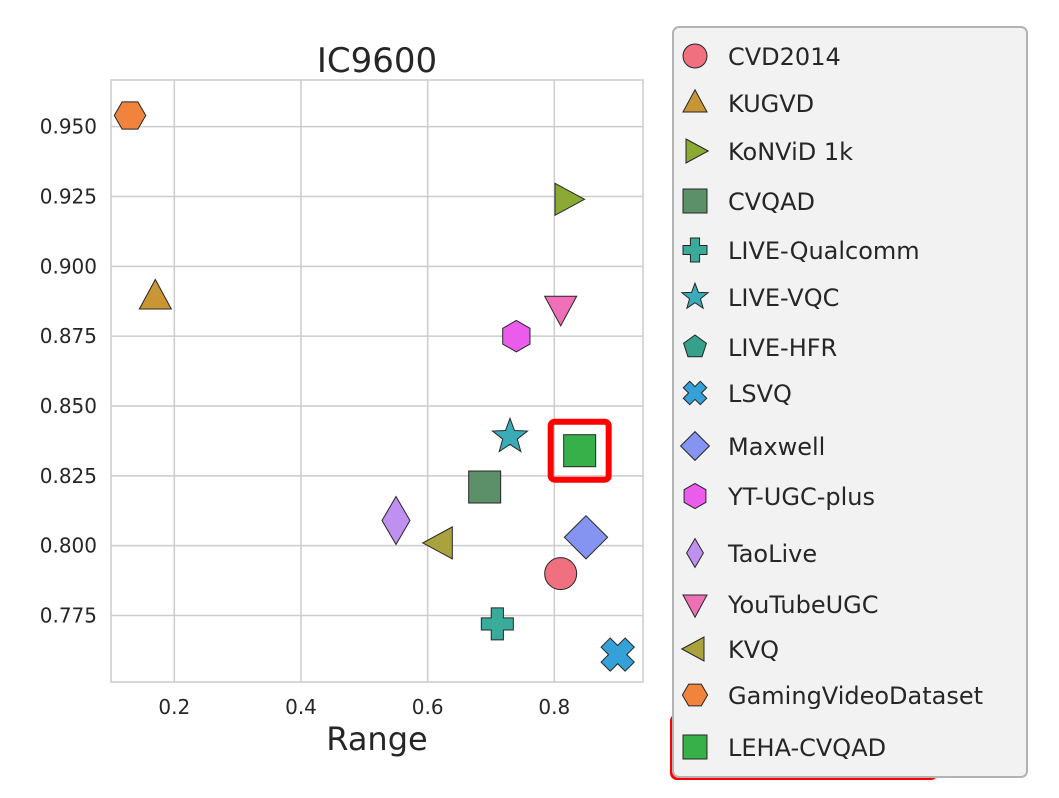 Image resolution: width=1059 pixels, height=798 pixels. What do you see at coordinates (695, 295) in the screenshot?
I see `legend-marker-live-vqc` at bounding box center [695, 295].